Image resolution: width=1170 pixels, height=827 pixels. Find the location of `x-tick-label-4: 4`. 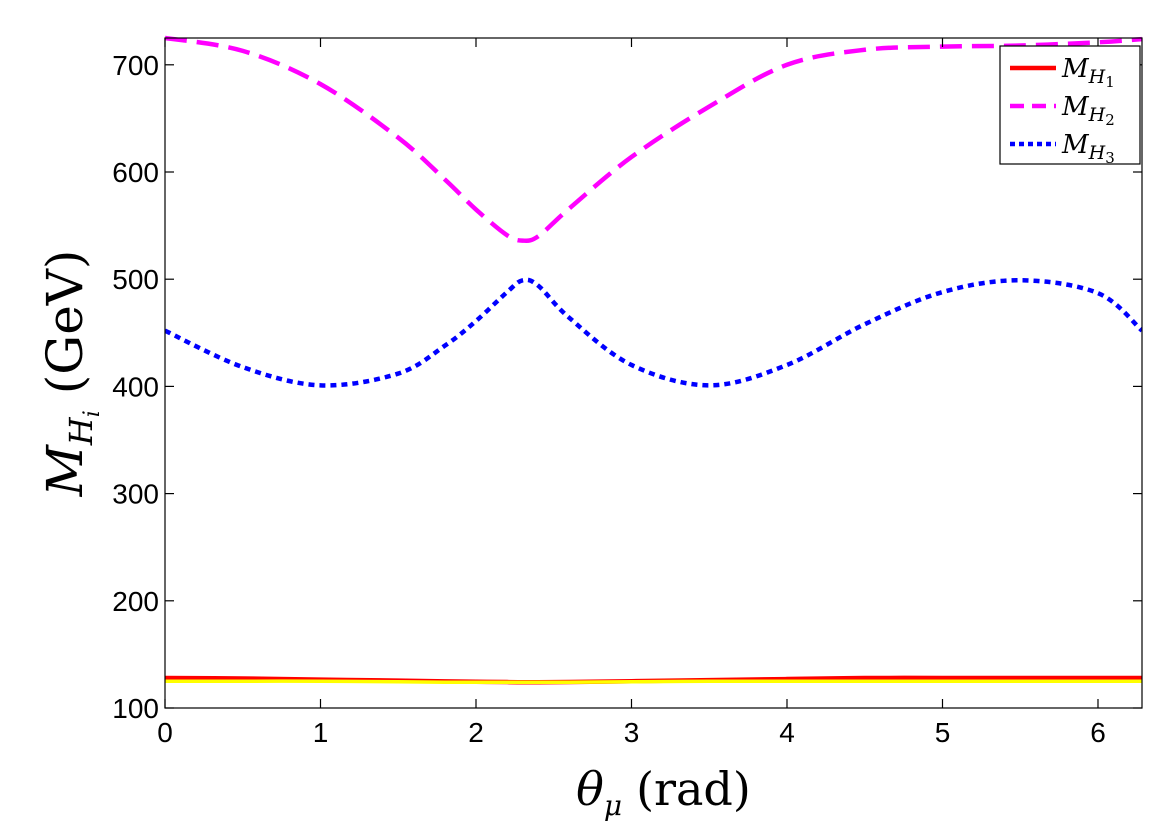

x-tick-label-4: 4 is located at coordinates (787, 732).